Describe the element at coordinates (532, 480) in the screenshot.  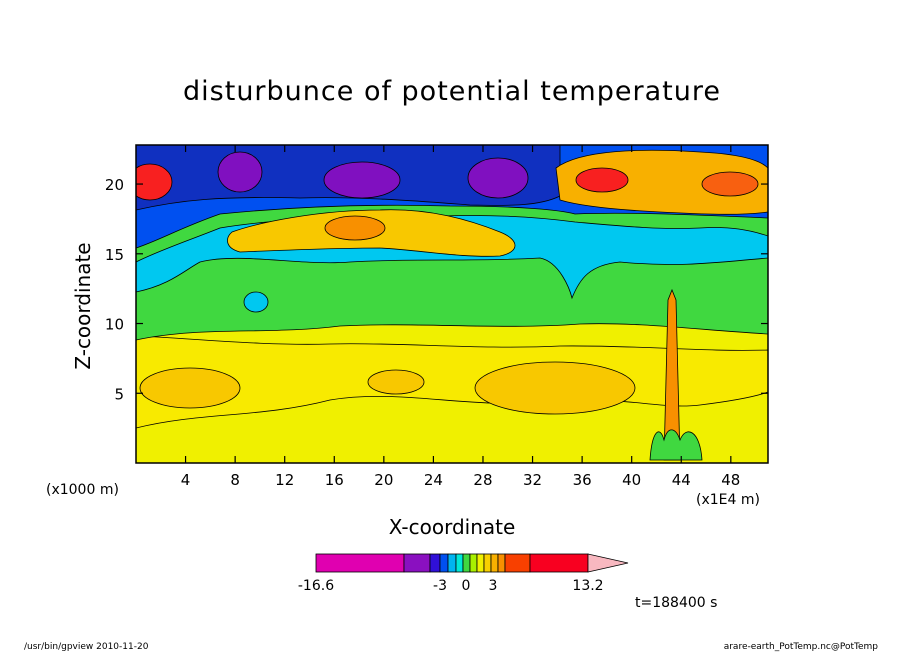
I see `x-tick-label: 32` at that location.